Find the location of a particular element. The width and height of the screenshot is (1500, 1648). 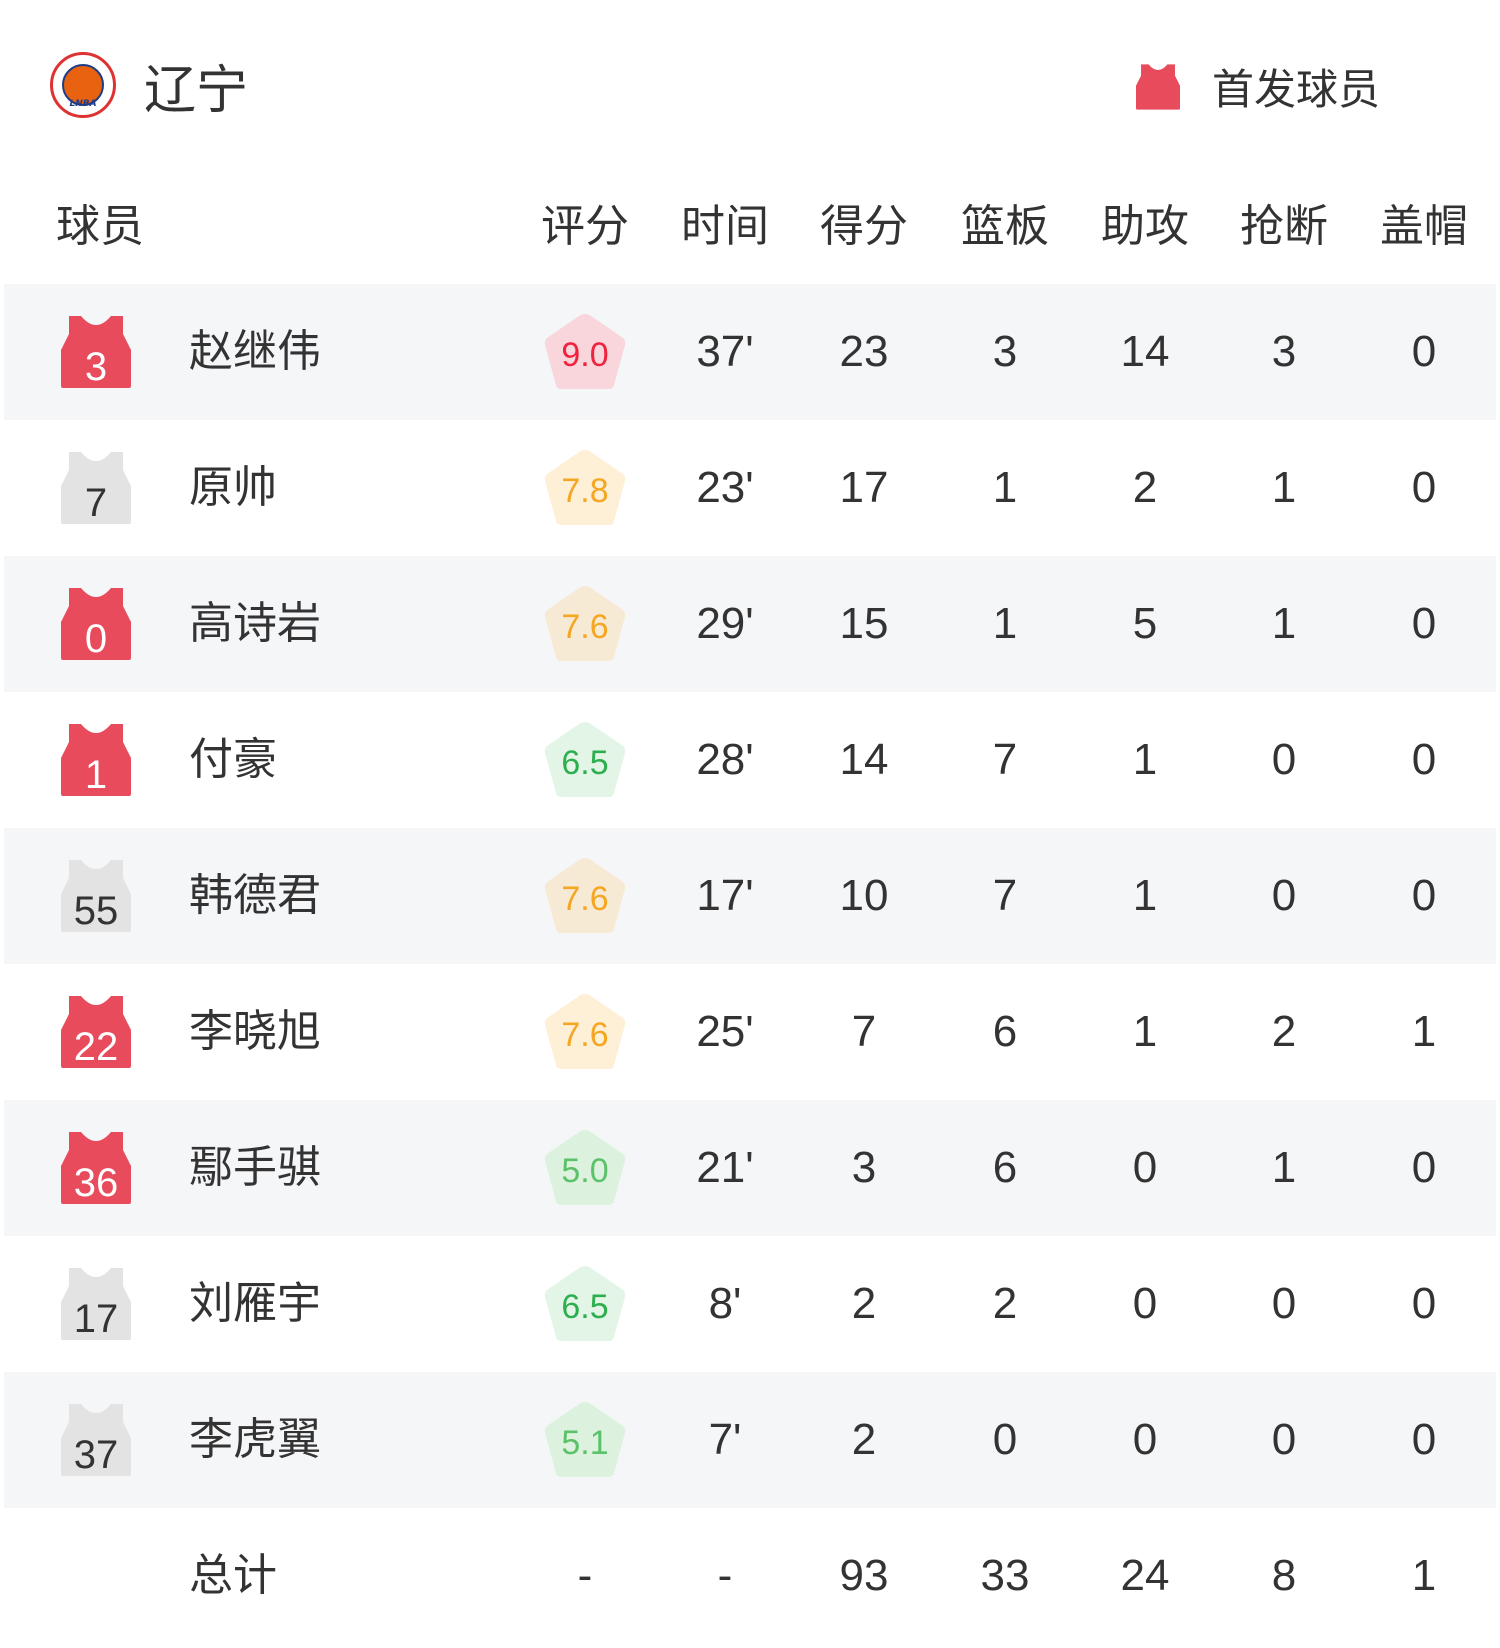

rating-value: 9.0 is located at coordinates (585, 355).